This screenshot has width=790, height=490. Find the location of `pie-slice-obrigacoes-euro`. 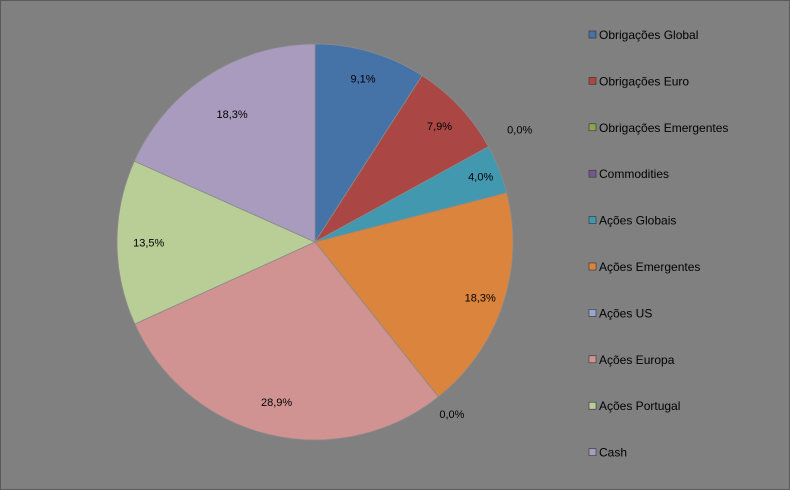

pie-slice-obrigacoes-euro is located at coordinates (402, 158).